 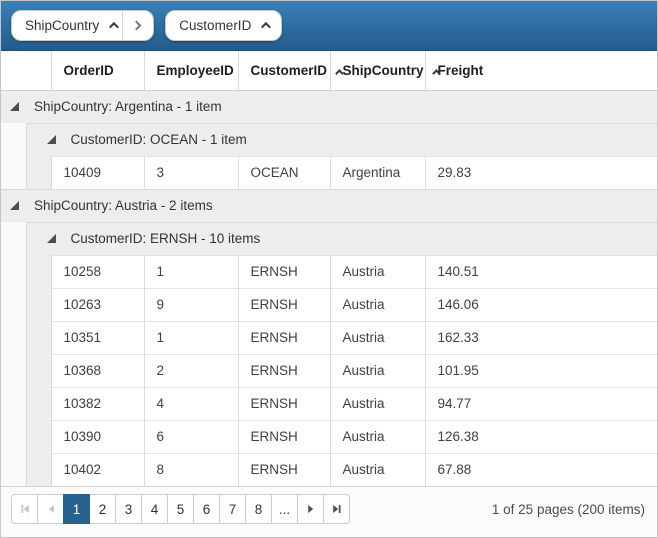 What do you see at coordinates (136, 25) in the screenshot?
I see `group-connector-icon` at bounding box center [136, 25].